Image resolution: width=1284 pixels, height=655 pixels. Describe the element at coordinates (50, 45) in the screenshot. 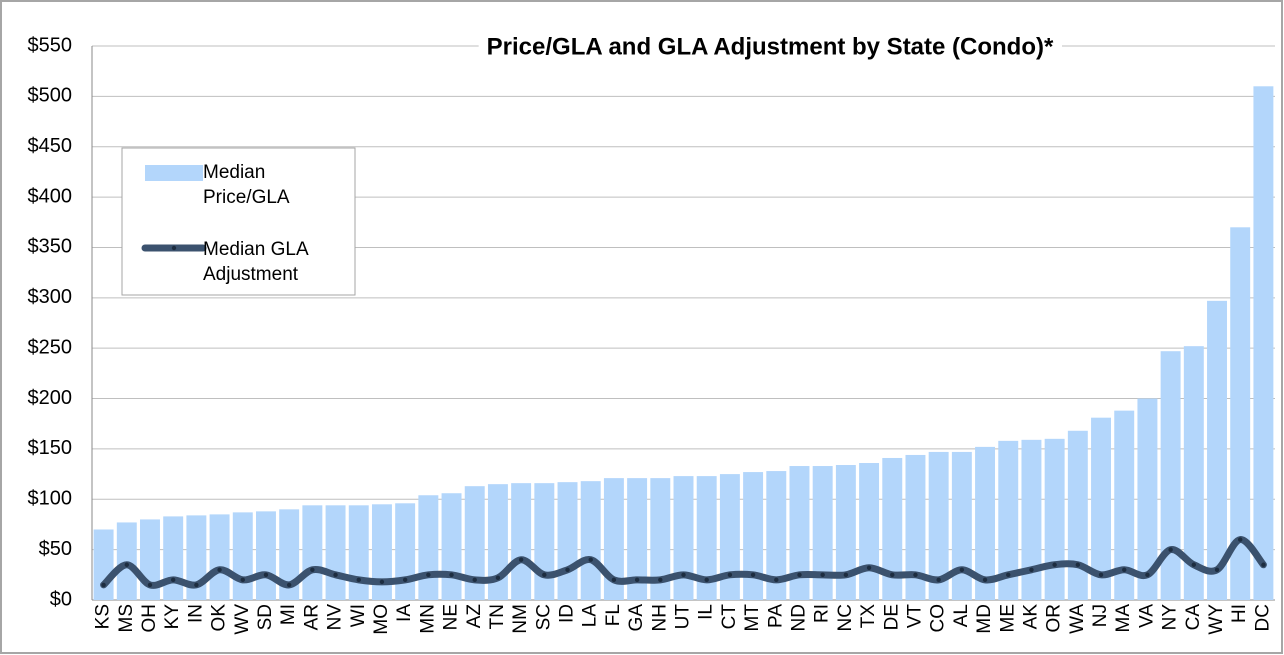

I see `y-tick-label: $550` at that location.